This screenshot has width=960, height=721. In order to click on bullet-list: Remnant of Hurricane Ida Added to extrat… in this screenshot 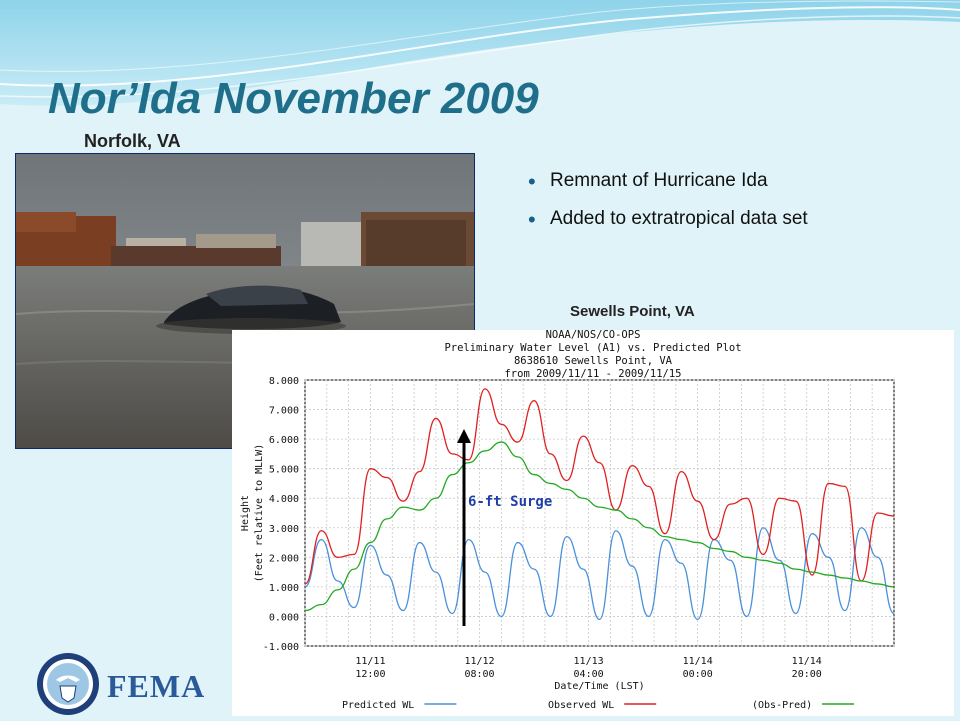, I will do `click(668, 207)`.